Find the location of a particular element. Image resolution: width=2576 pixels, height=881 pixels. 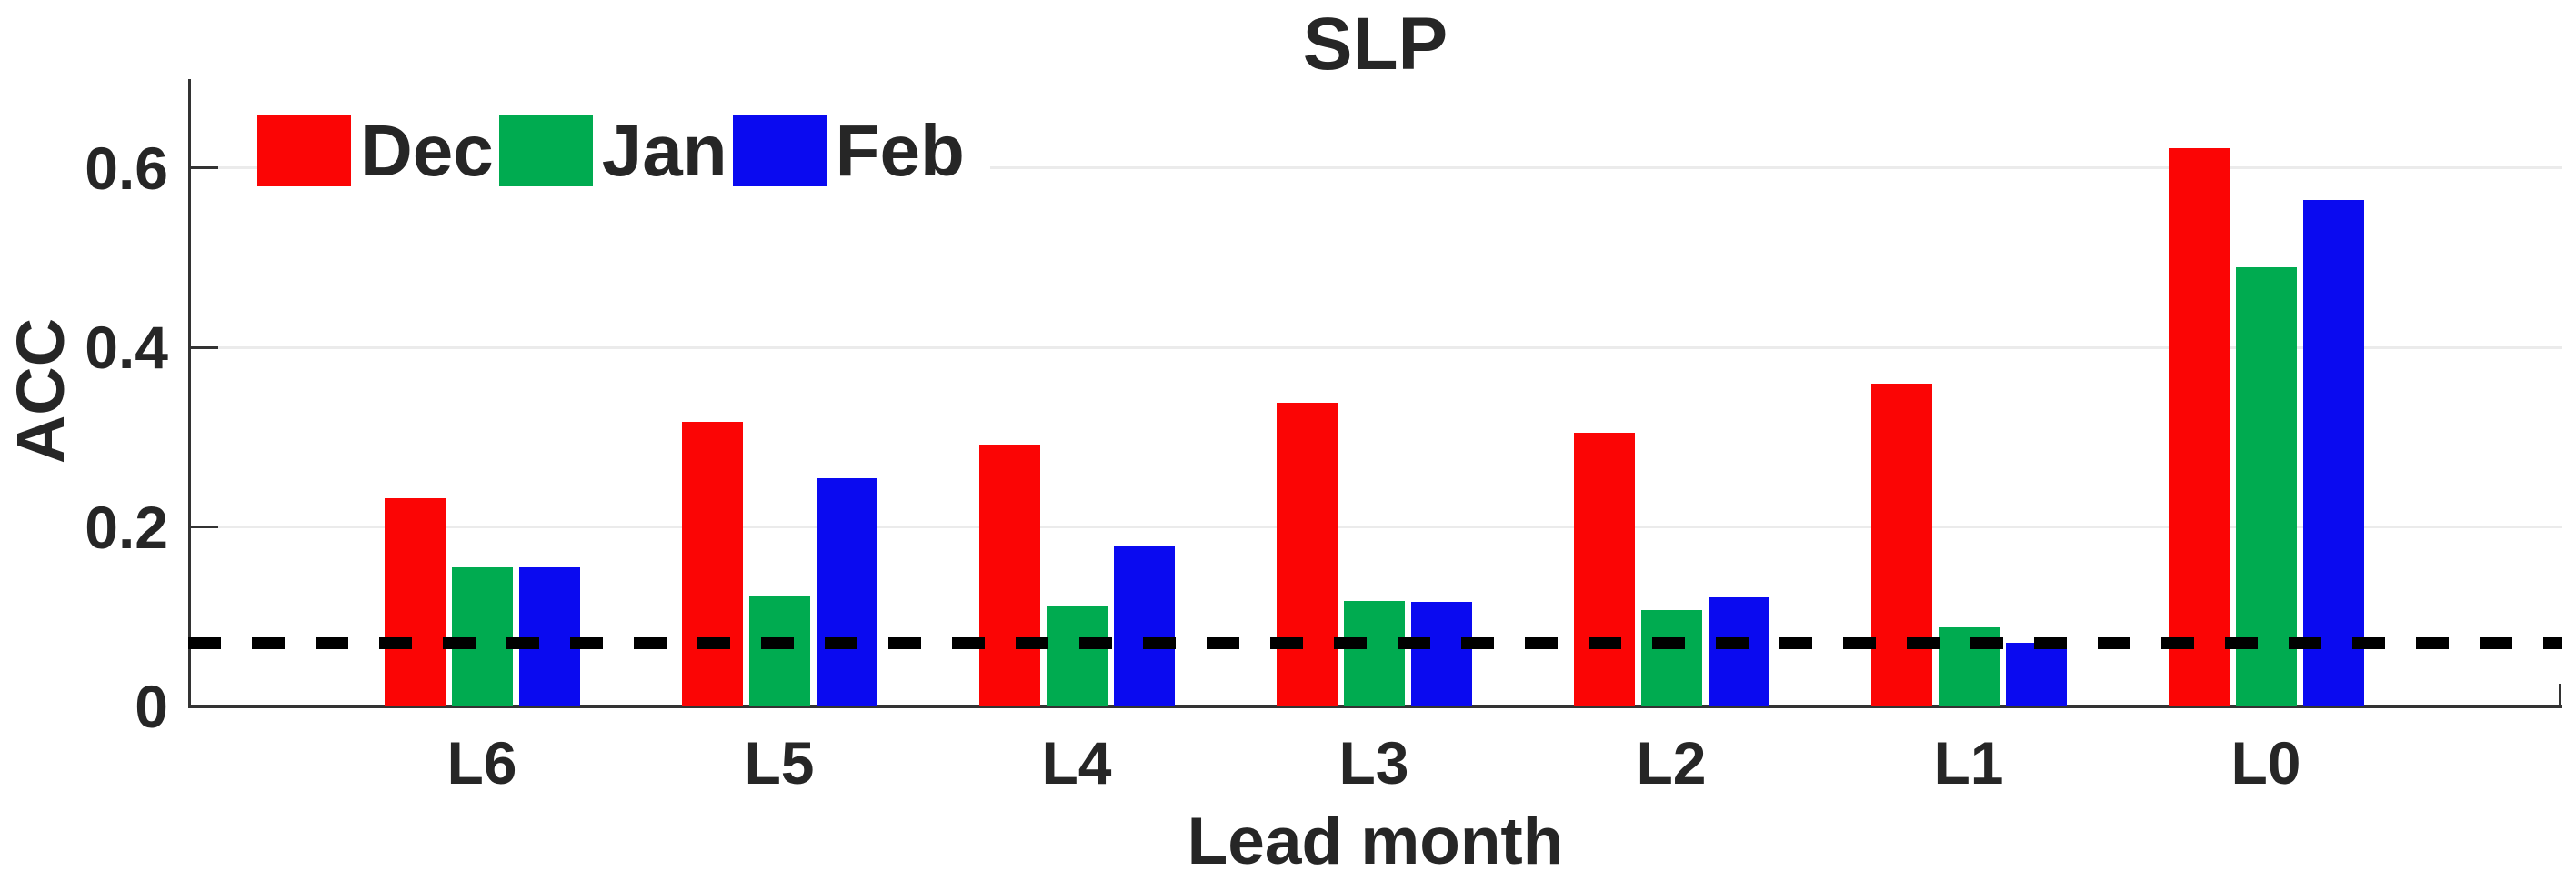

chart-title: SLP is located at coordinates (1375, 44).